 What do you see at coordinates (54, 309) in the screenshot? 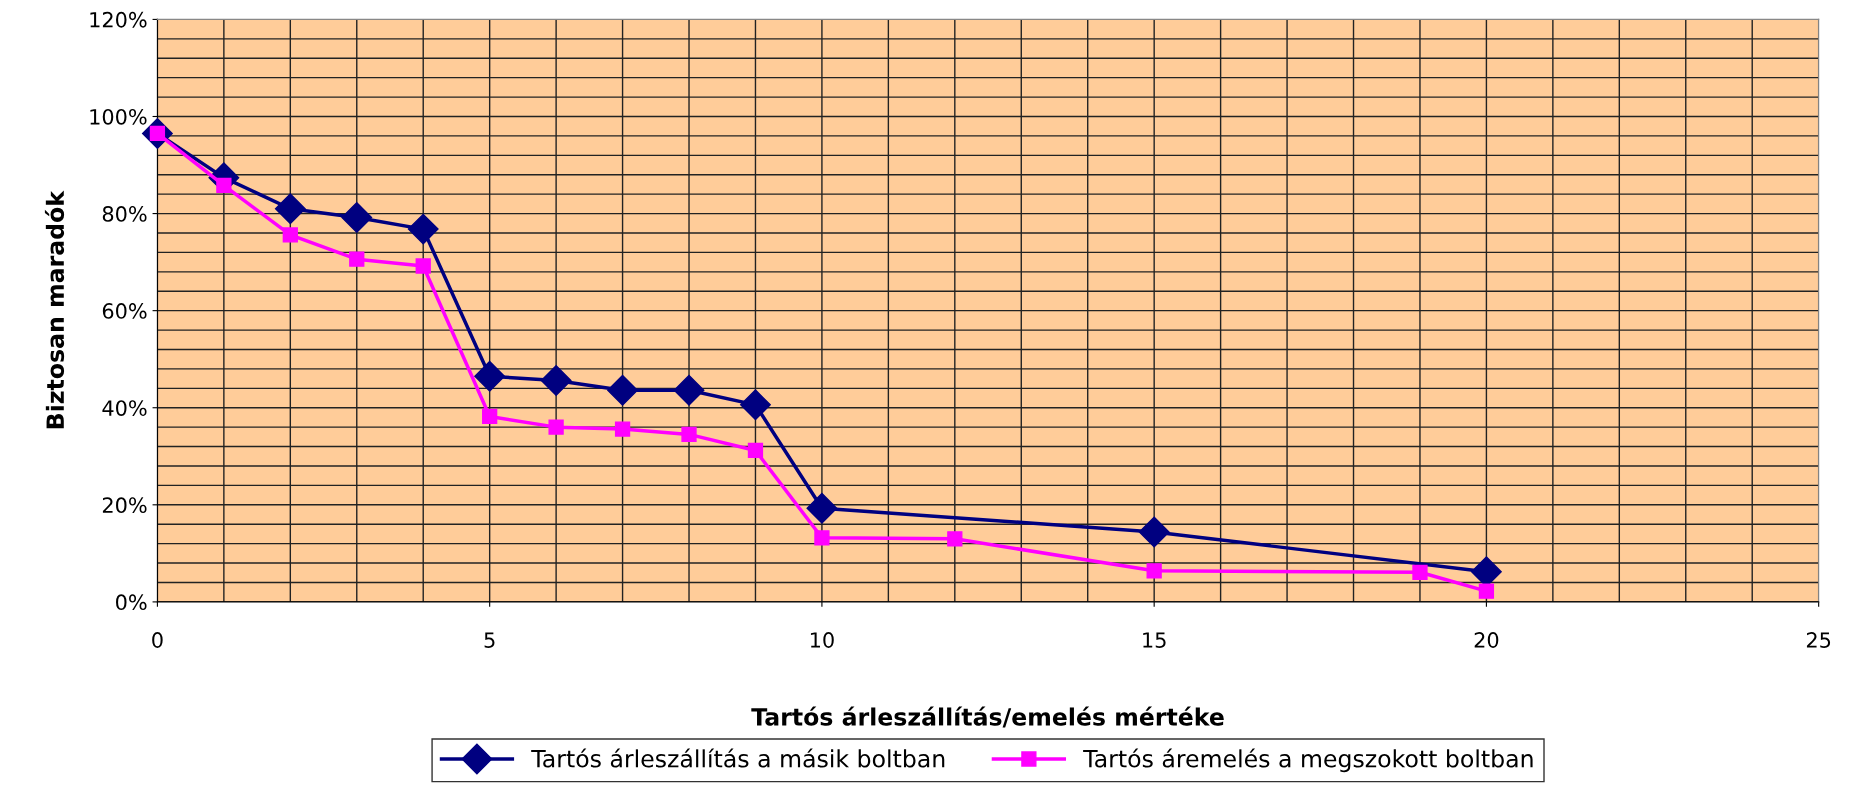
I see `y-axis-title: Biztosan maradók` at bounding box center [54, 309].